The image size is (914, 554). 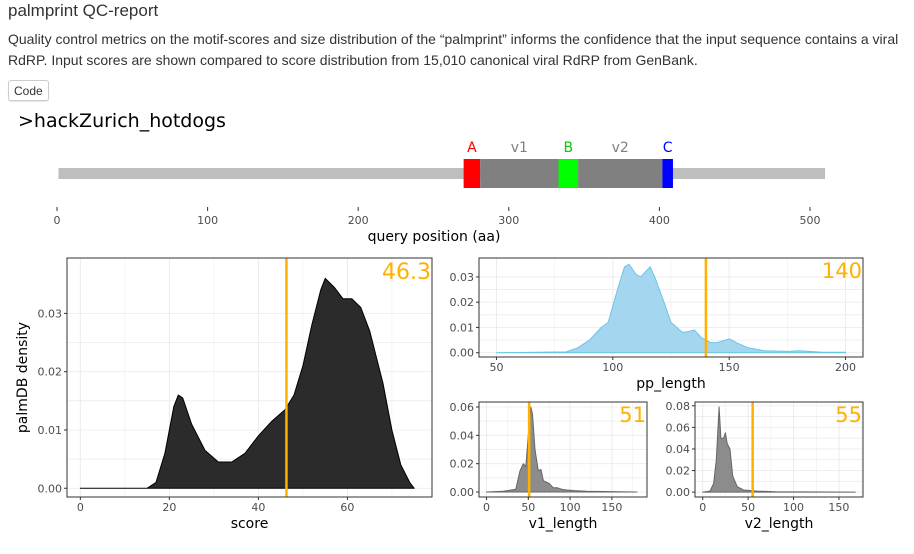 I want to click on motif-label-A: A, so click(x=472, y=148).